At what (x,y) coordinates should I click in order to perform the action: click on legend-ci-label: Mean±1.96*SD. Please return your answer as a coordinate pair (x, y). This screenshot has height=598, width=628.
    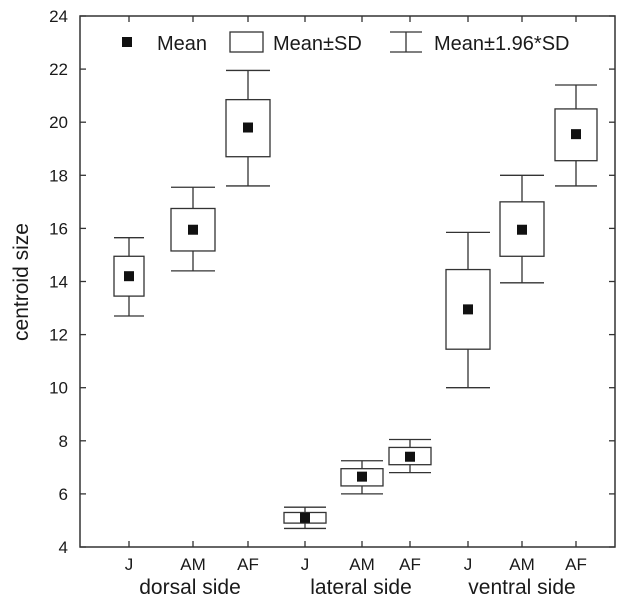
    Looking at the image, I should click on (502, 44).